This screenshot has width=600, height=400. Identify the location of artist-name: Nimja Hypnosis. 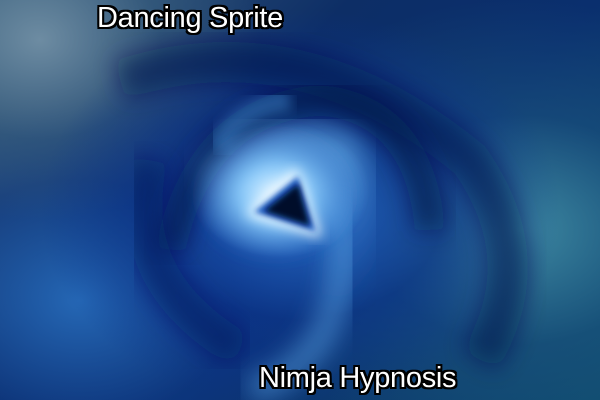
(358, 378).